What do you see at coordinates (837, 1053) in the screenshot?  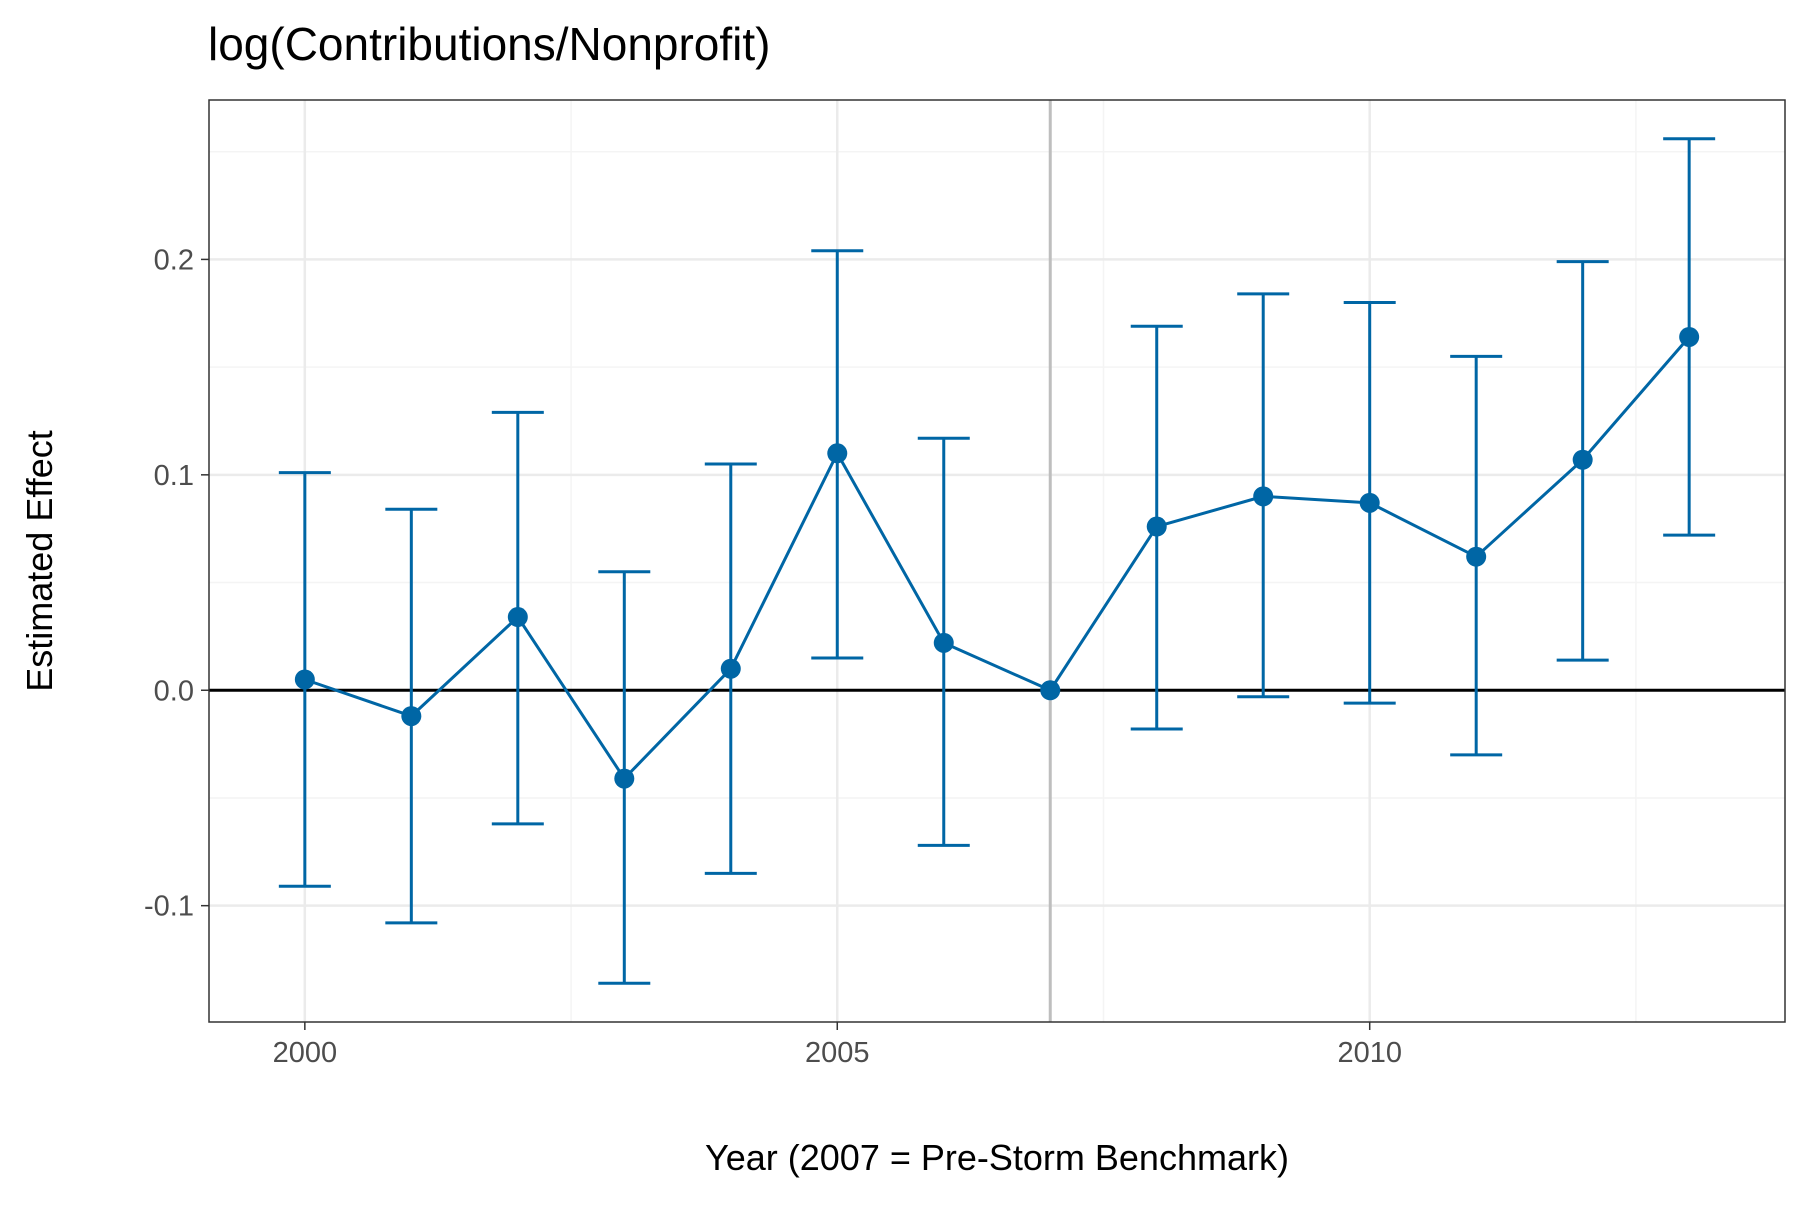 I see `x-tick-label: 2005` at bounding box center [837, 1053].